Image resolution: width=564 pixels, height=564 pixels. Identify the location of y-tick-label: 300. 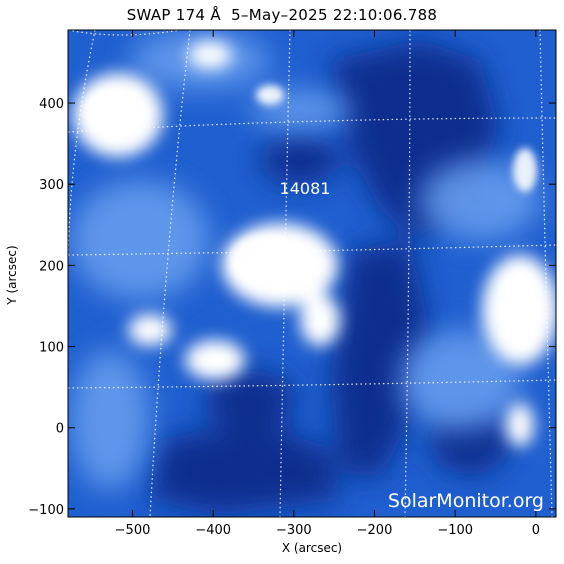
(51, 185).